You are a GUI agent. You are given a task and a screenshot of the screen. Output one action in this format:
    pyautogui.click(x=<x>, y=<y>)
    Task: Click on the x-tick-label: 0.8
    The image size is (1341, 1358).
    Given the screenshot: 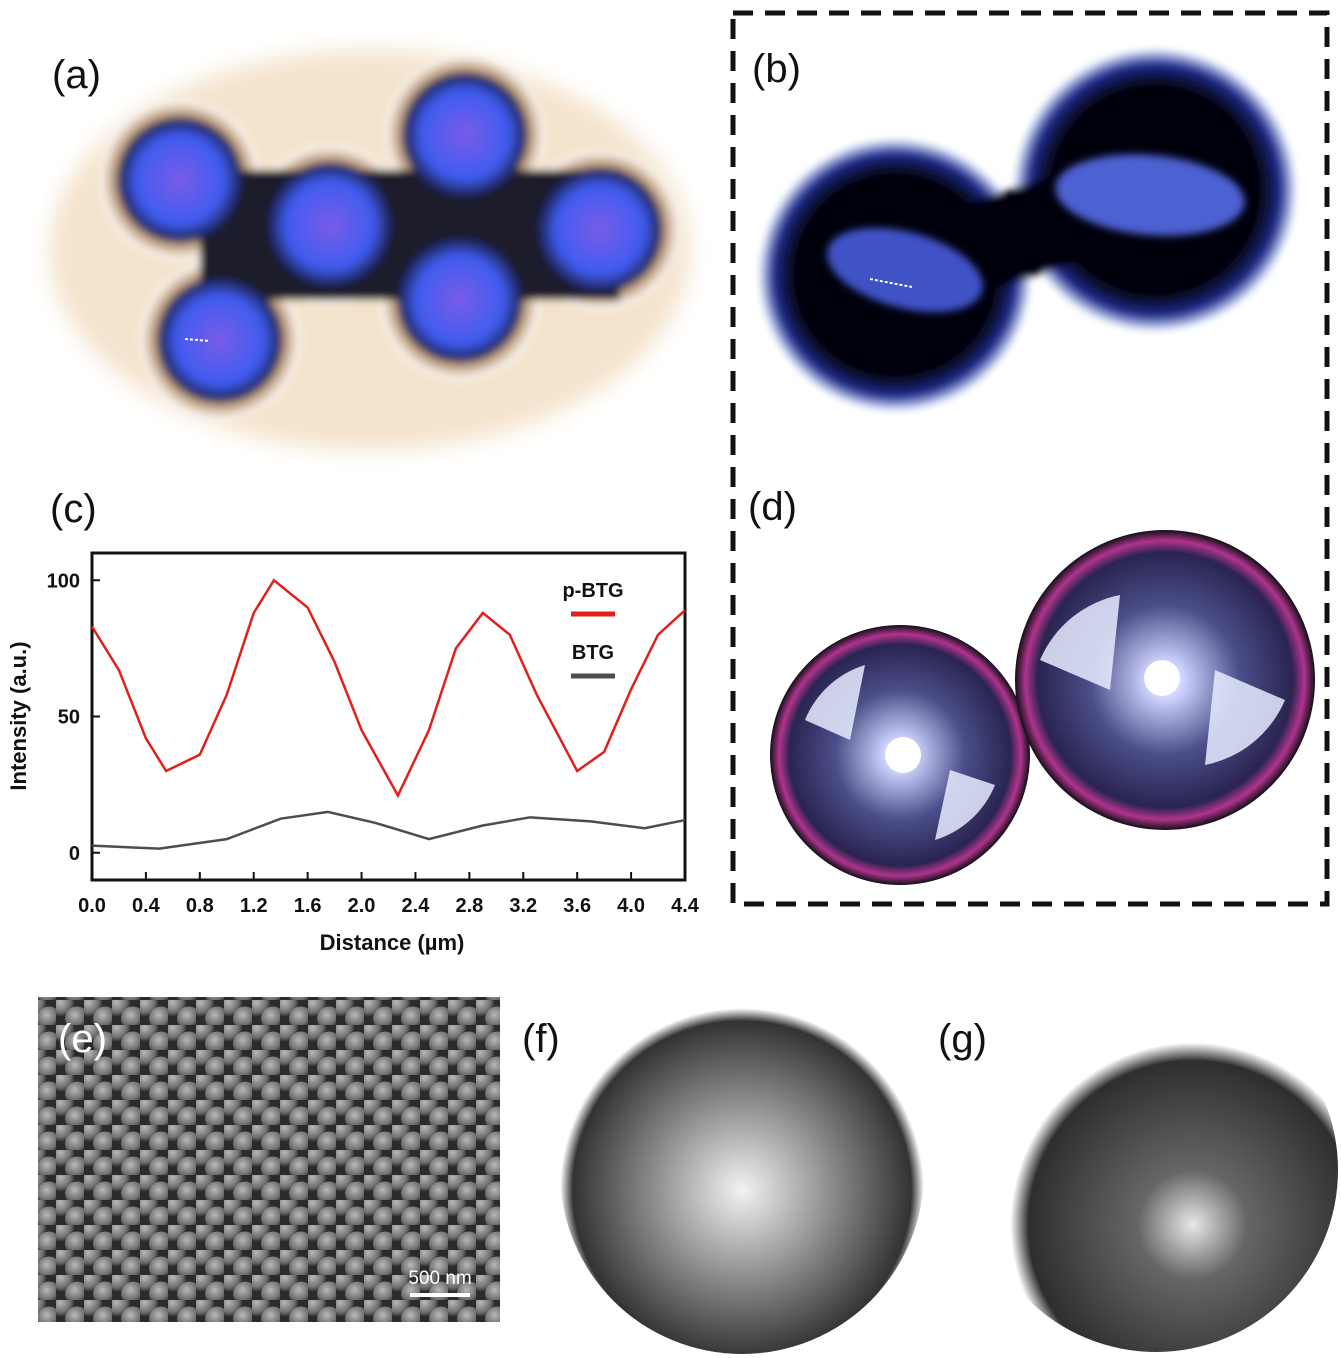 What is the action you would take?
    pyautogui.click(x=200, y=906)
    